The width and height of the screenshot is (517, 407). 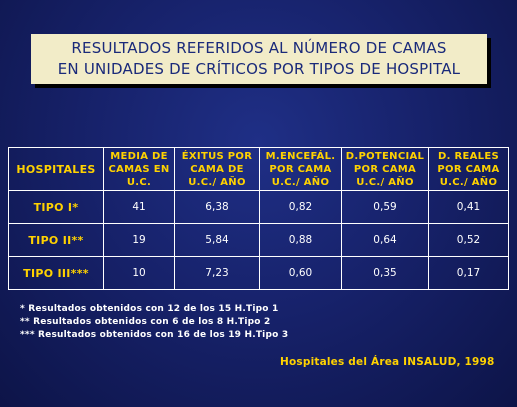 What do you see at coordinates (468, 207) in the screenshot?
I see `cell-value: 0,41` at bounding box center [468, 207].